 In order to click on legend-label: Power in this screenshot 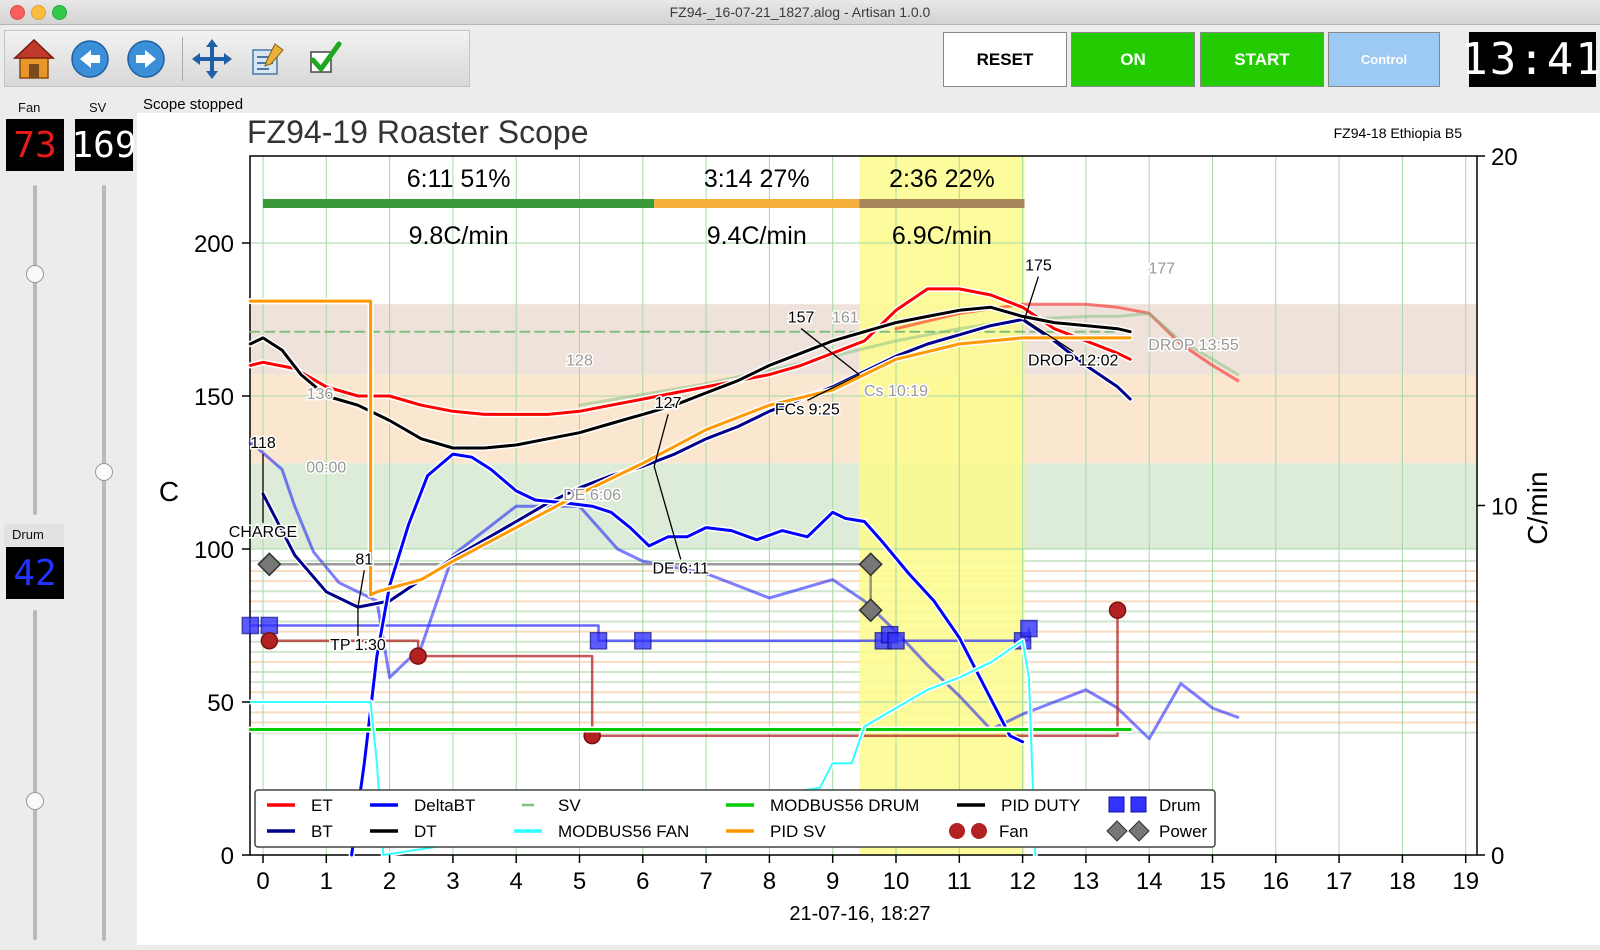, I will do `click(1183, 831)`.